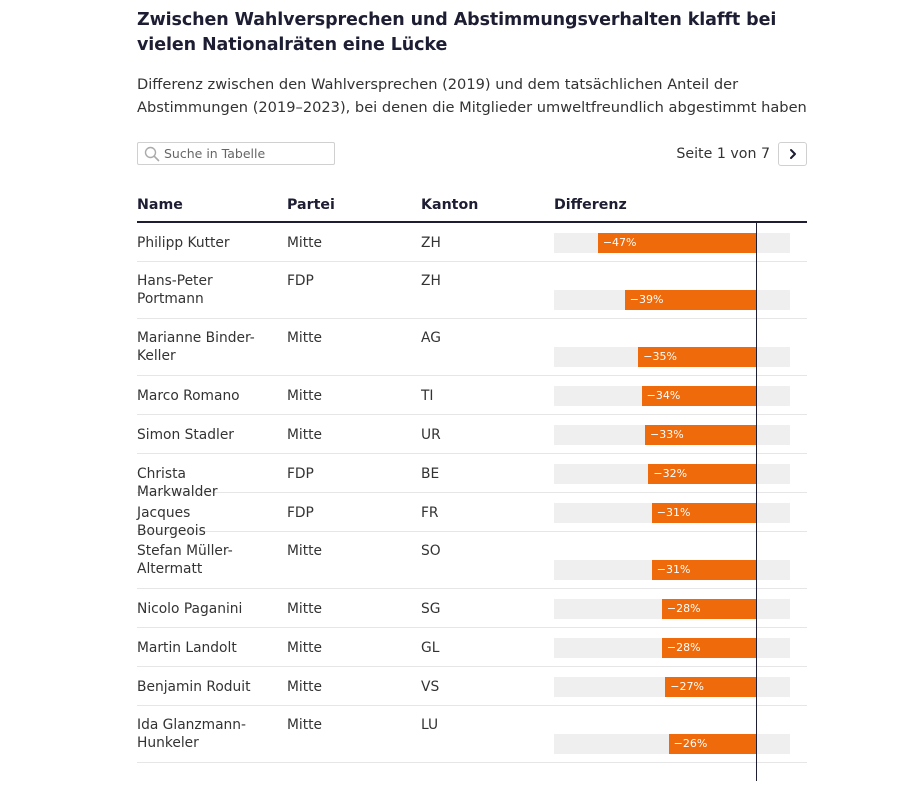  I want to click on bar-track: −26%, so click(672, 744).